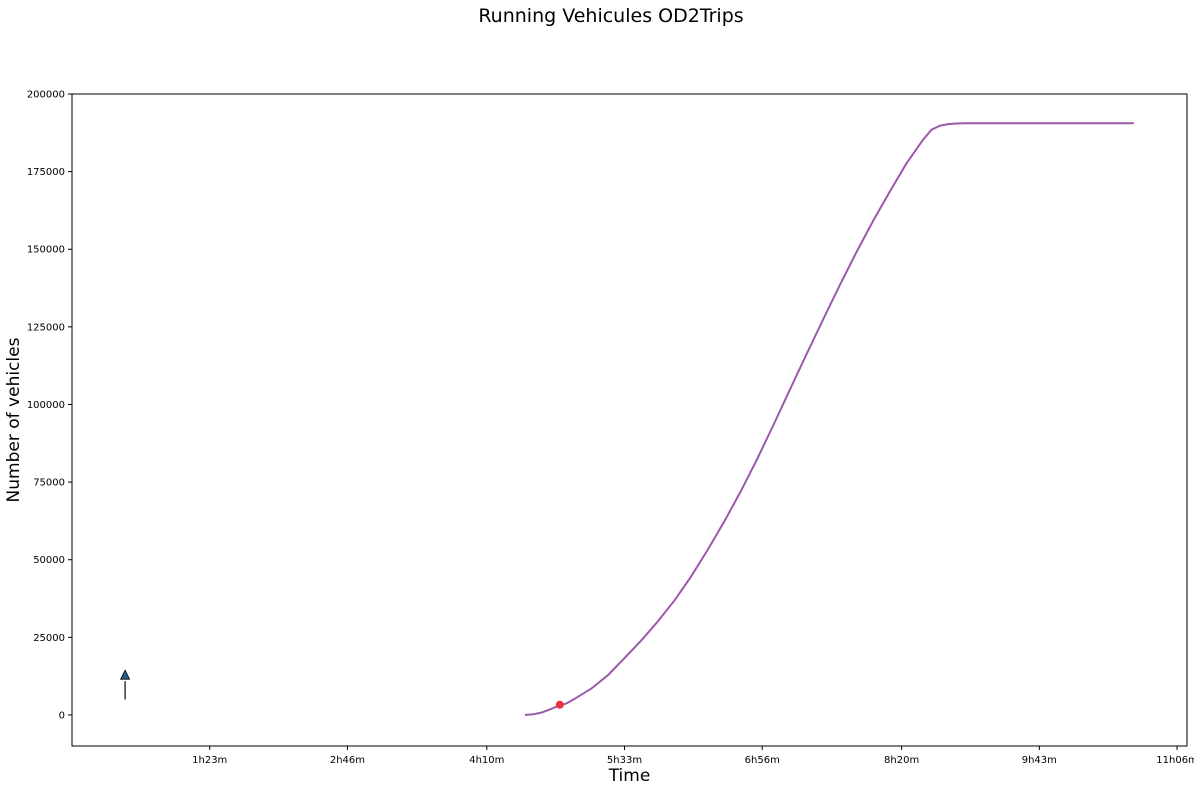  What do you see at coordinates (624, 760) in the screenshot?
I see `x-tick-label: 5h33m` at bounding box center [624, 760].